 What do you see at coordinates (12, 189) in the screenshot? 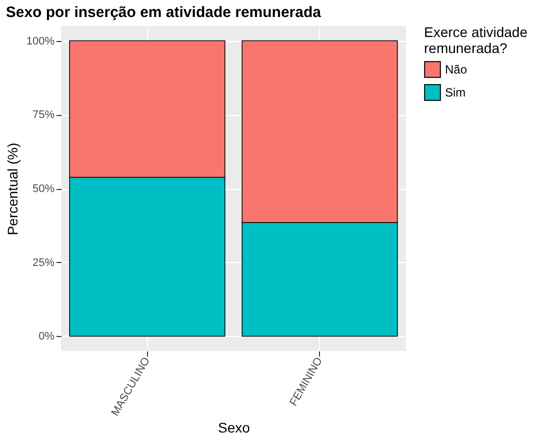
I see `y-axis-title: Percentual (%)` at bounding box center [12, 189].